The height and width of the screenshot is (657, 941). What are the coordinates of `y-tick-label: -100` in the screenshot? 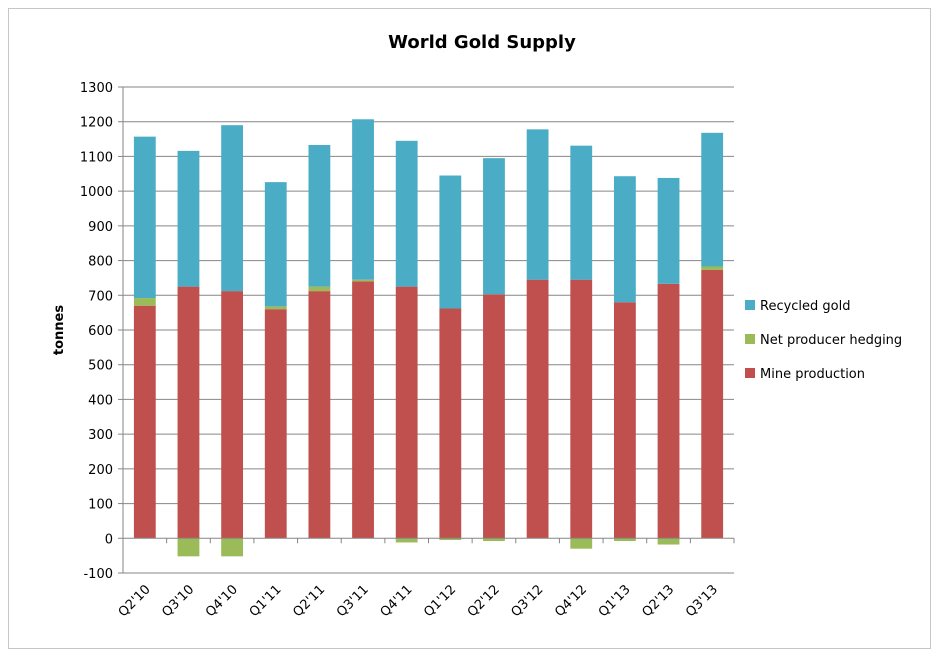 It's located at (98, 574).